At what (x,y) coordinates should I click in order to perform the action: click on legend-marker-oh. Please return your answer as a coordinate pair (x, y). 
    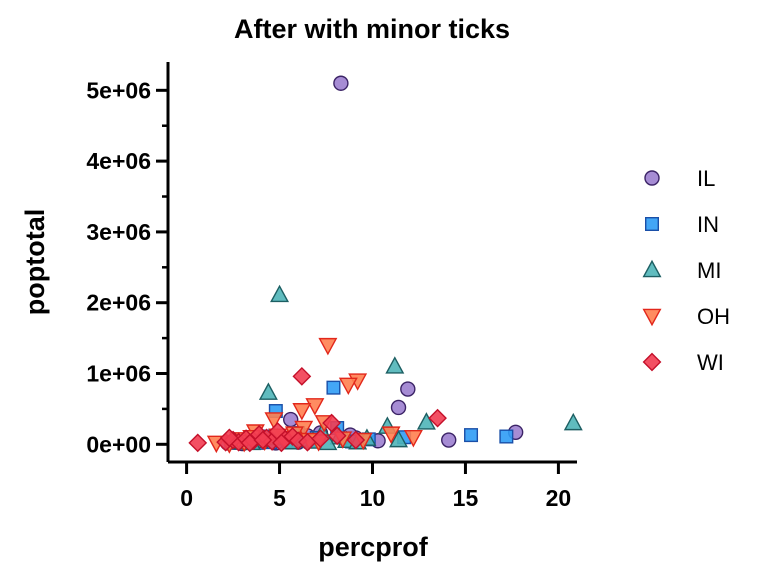
    Looking at the image, I should click on (652, 317).